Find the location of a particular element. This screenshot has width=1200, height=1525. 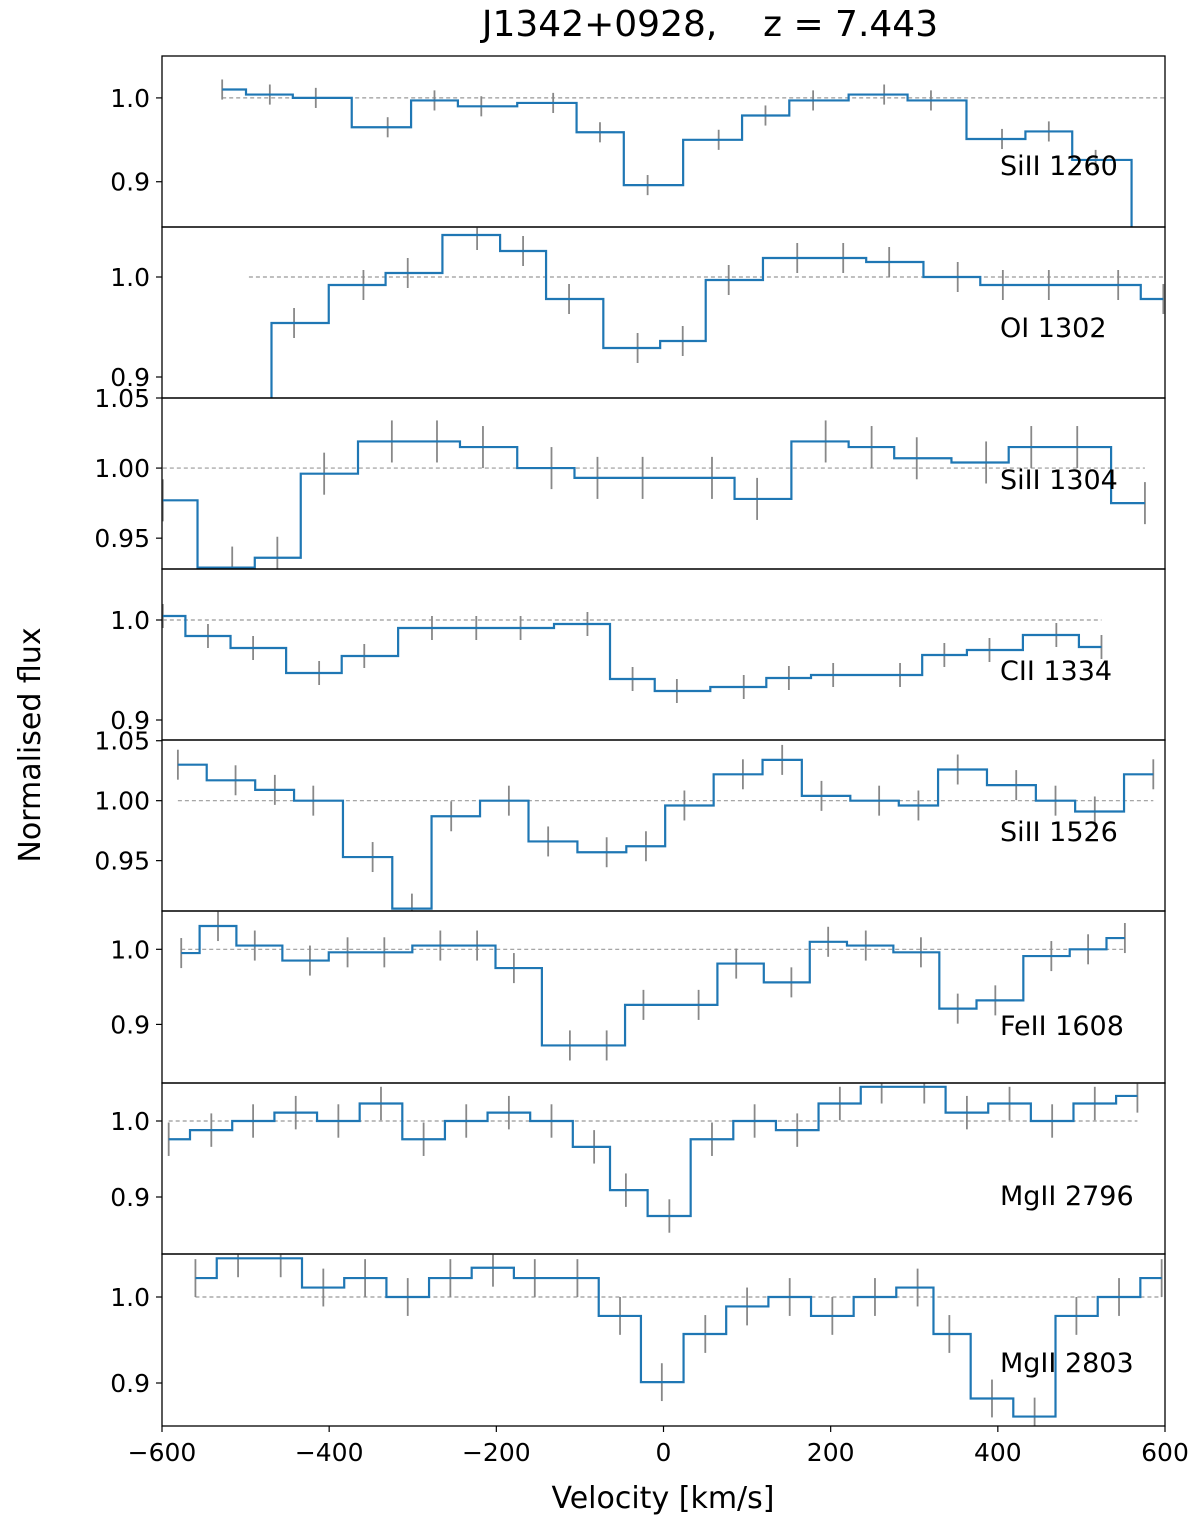

ion-label: OI 1302 is located at coordinates (1053, 328).